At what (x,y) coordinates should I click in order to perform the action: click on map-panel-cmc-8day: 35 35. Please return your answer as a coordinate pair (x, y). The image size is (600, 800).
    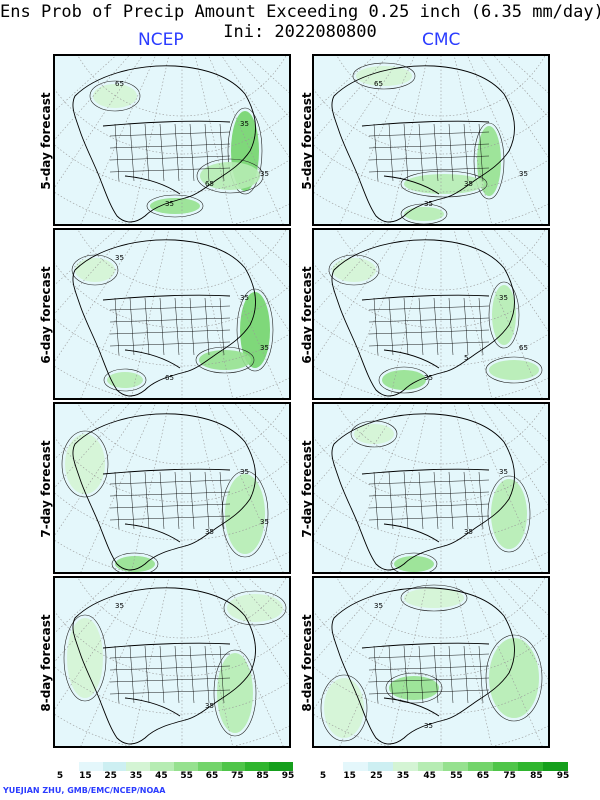
    Looking at the image, I should click on (431, 662).